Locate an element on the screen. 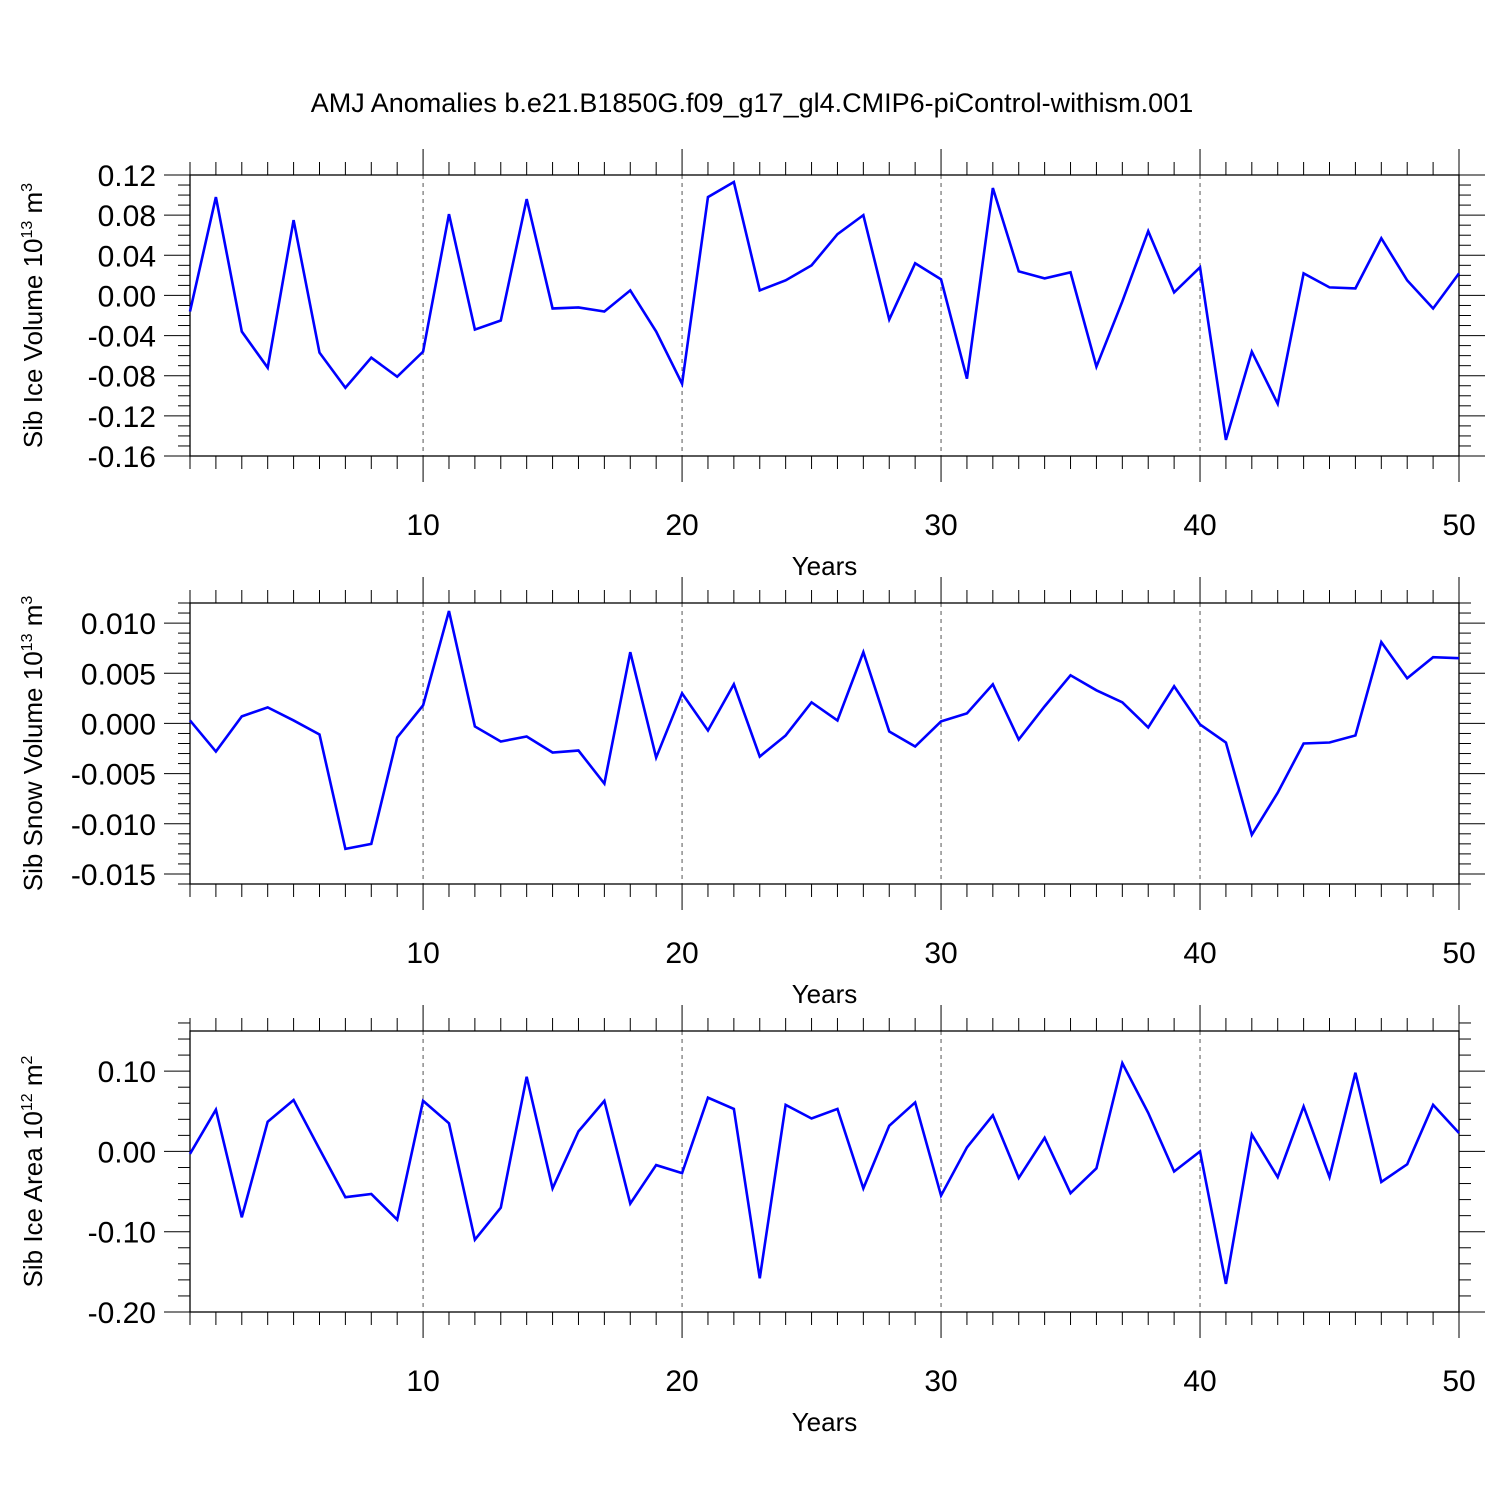 The height and width of the screenshot is (1500, 1500). y-tick-label: -0.12 is located at coordinates (122, 417).